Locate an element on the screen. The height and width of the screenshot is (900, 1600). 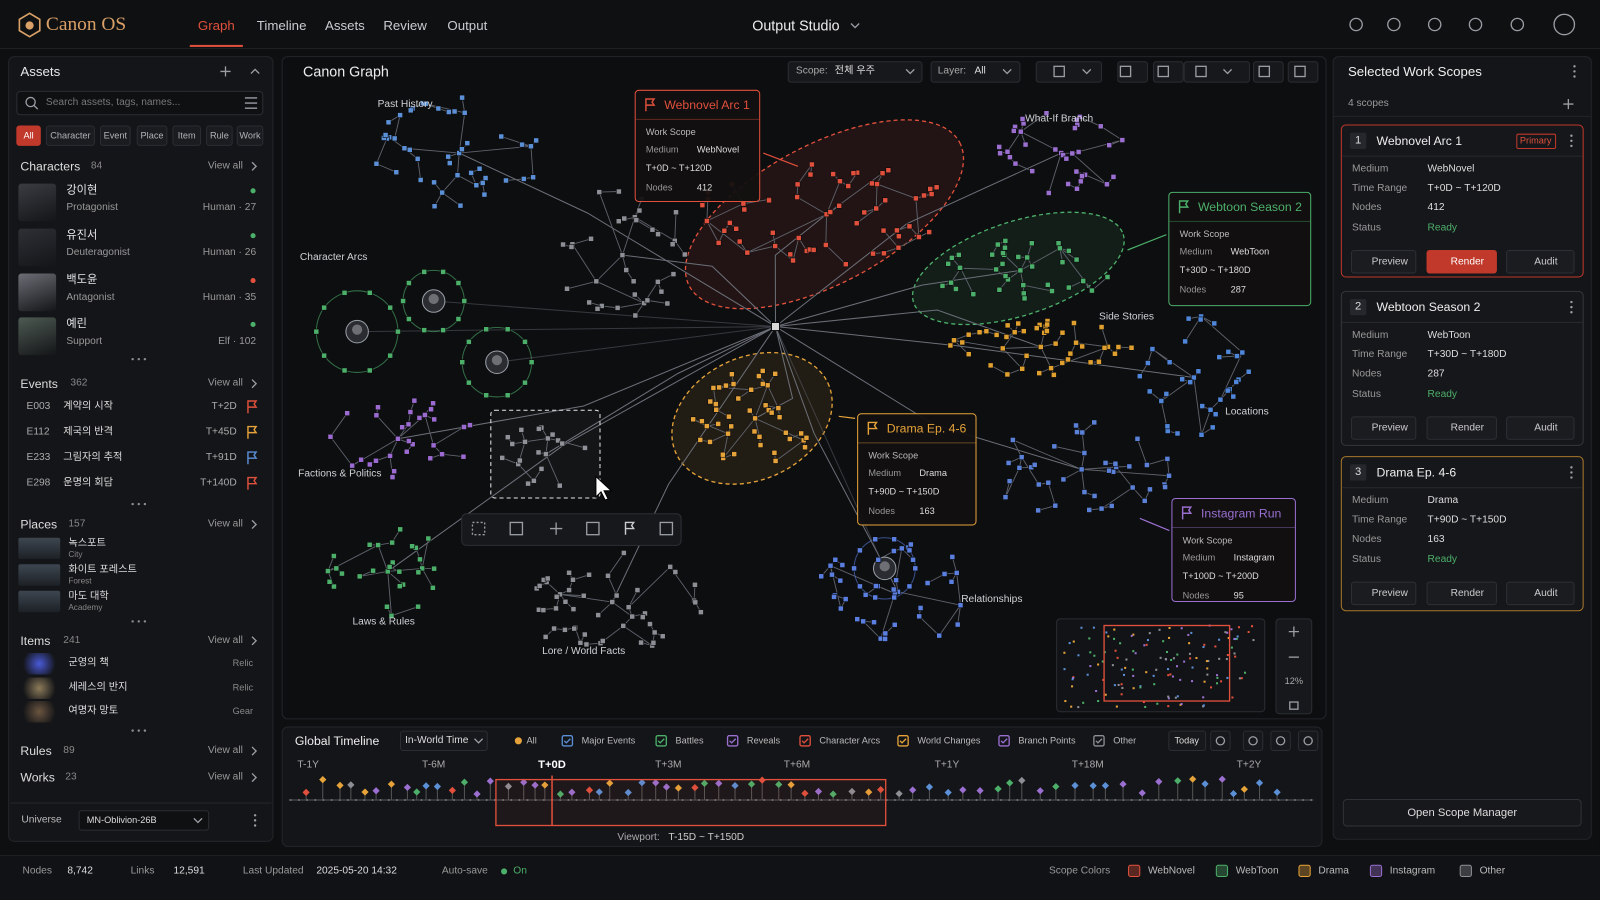
callout-kind: Work Scope is located at coordinates (1207, 540).